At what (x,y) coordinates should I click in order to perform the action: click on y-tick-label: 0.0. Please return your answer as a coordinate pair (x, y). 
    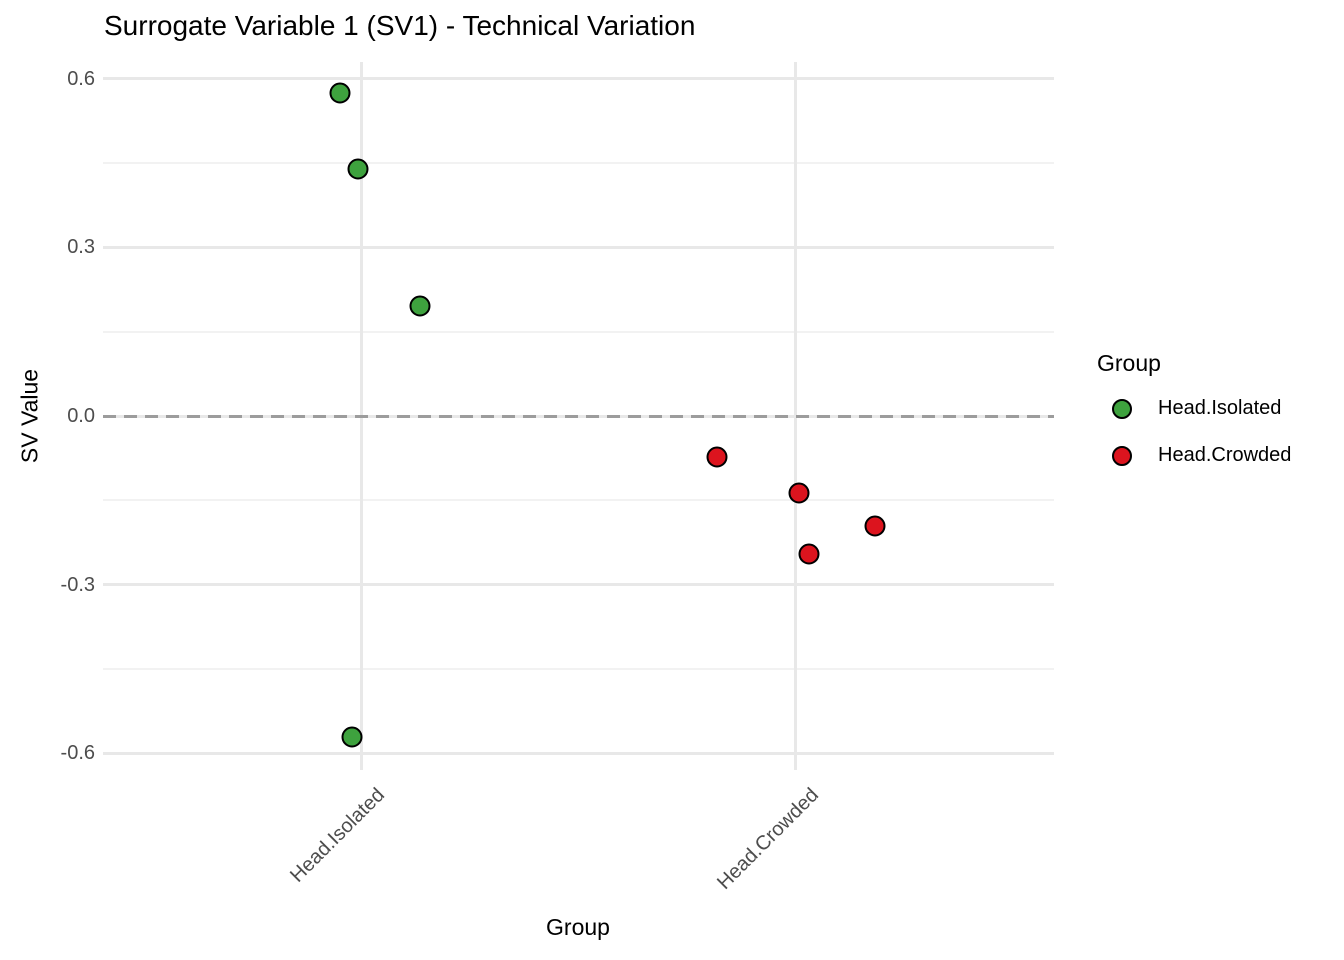
    Looking at the image, I should click on (81, 416).